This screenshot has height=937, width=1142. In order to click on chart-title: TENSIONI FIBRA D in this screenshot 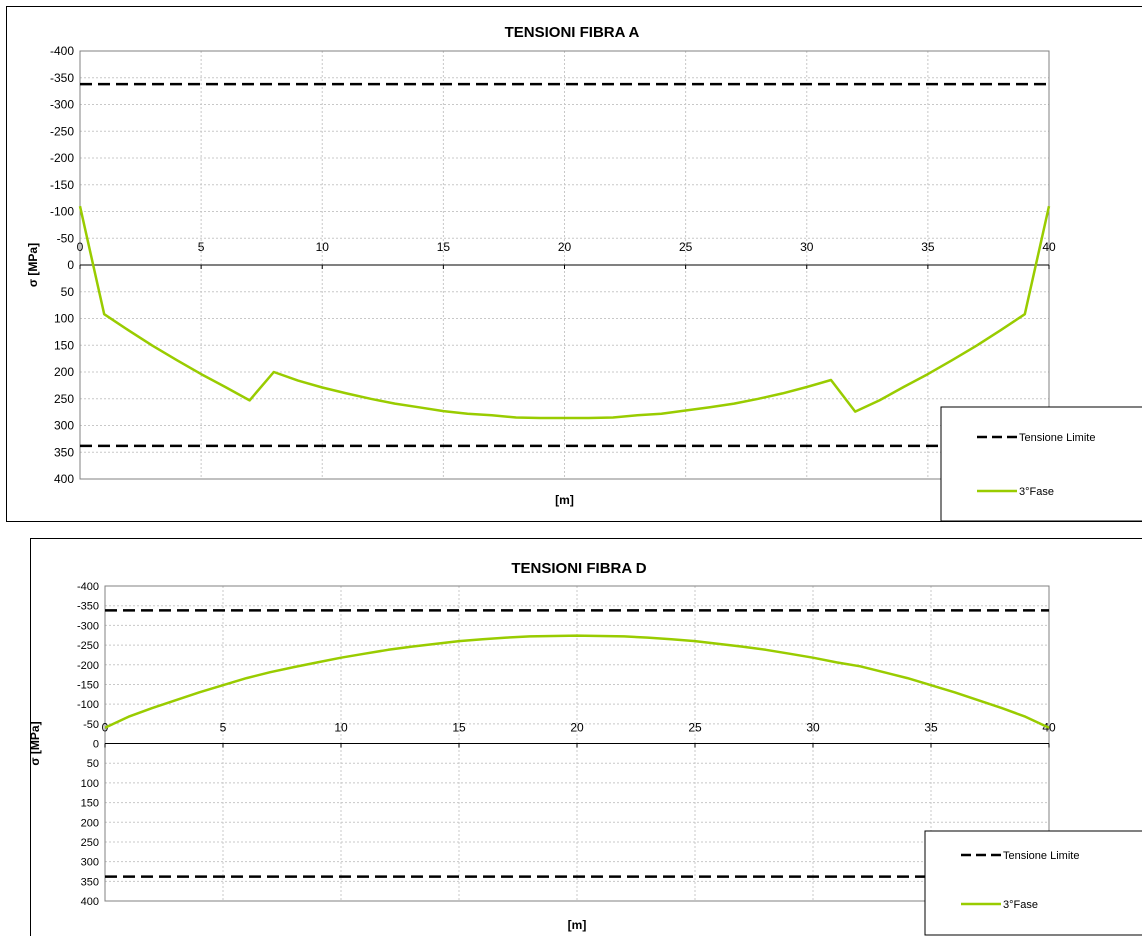, I will do `click(578, 568)`.